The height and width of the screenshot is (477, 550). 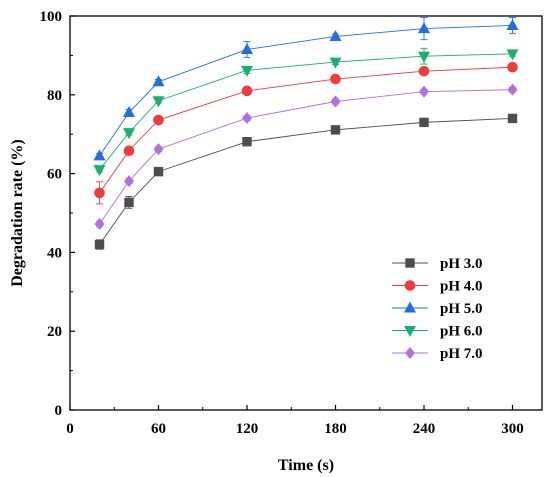 I want to click on x-tick-label: 0, so click(x=70, y=429).